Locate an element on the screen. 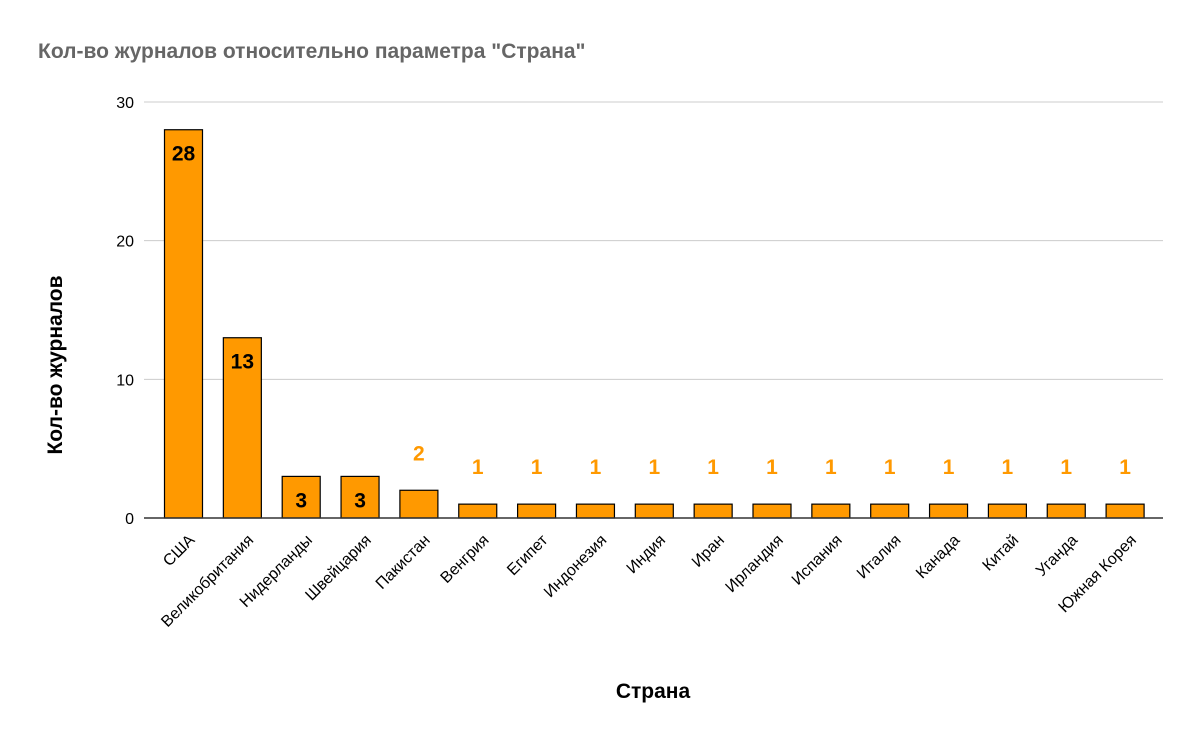 Image resolution: width=1200 pixels, height=742 pixels. x-tick-label: Испания is located at coordinates (817, 560).